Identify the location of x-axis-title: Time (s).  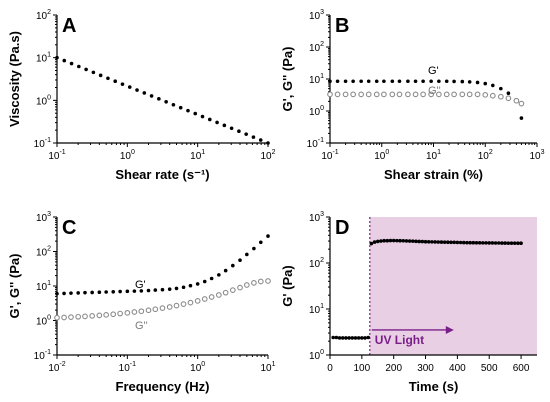
(434, 386).